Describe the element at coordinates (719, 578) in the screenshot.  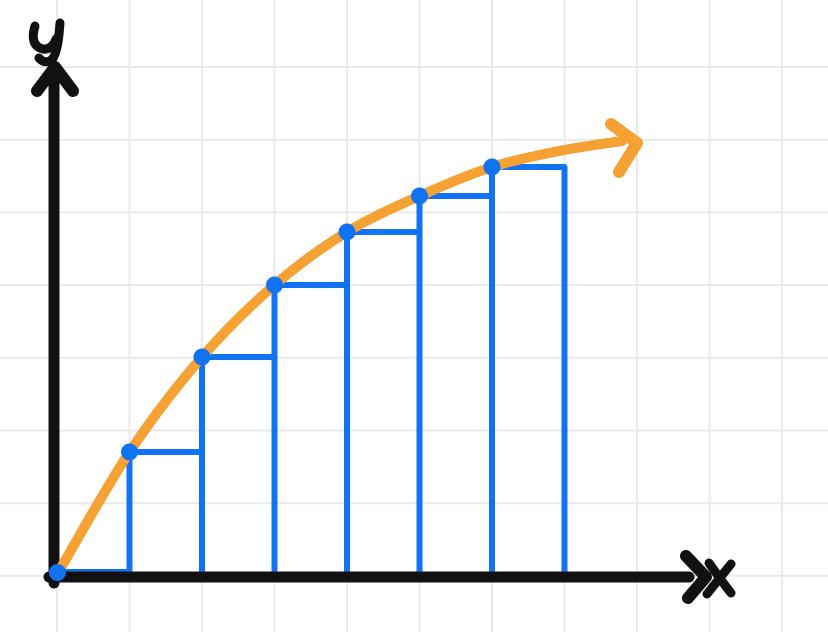
I see `x-axis-label` at that location.